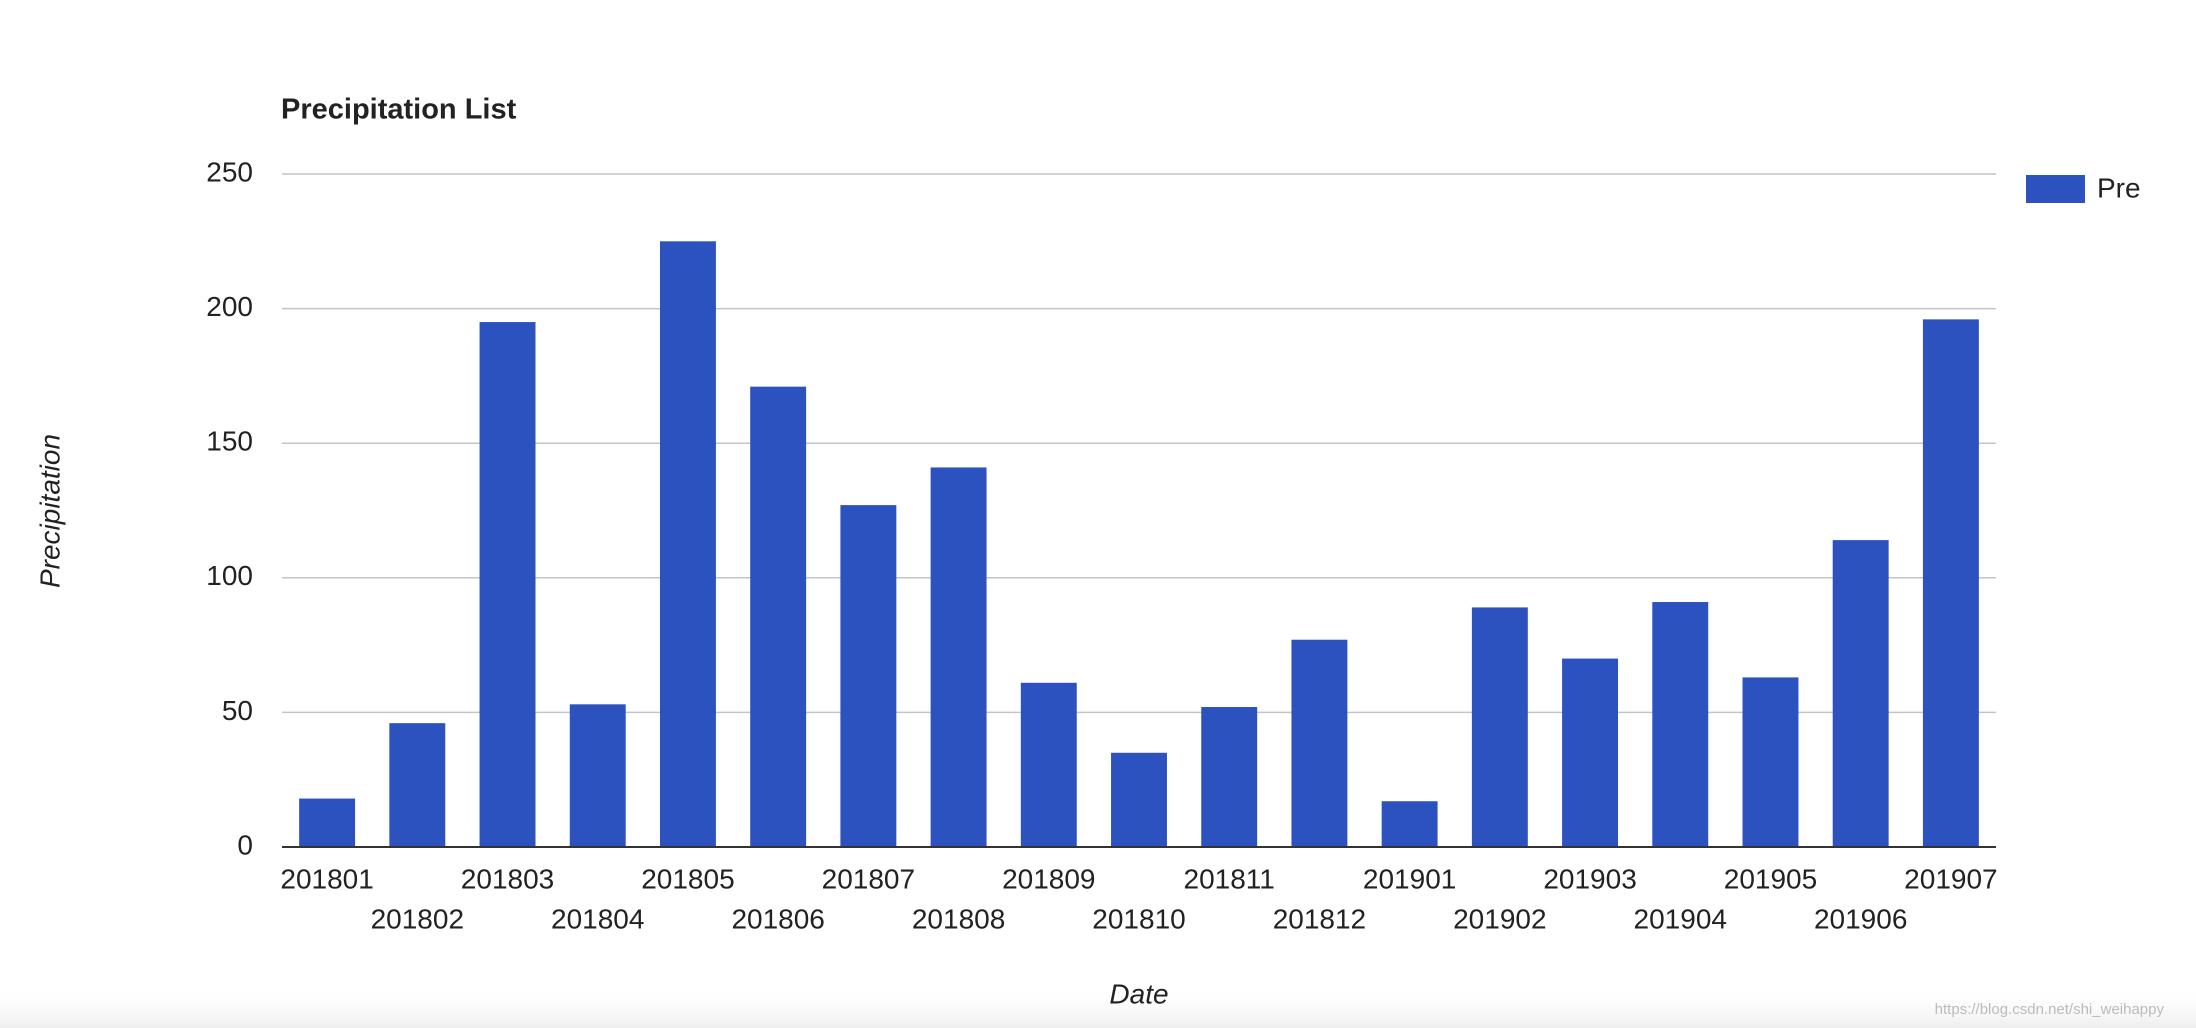  Describe the element at coordinates (417, 918) in the screenshot. I see `x-tick-label: 201802` at that location.